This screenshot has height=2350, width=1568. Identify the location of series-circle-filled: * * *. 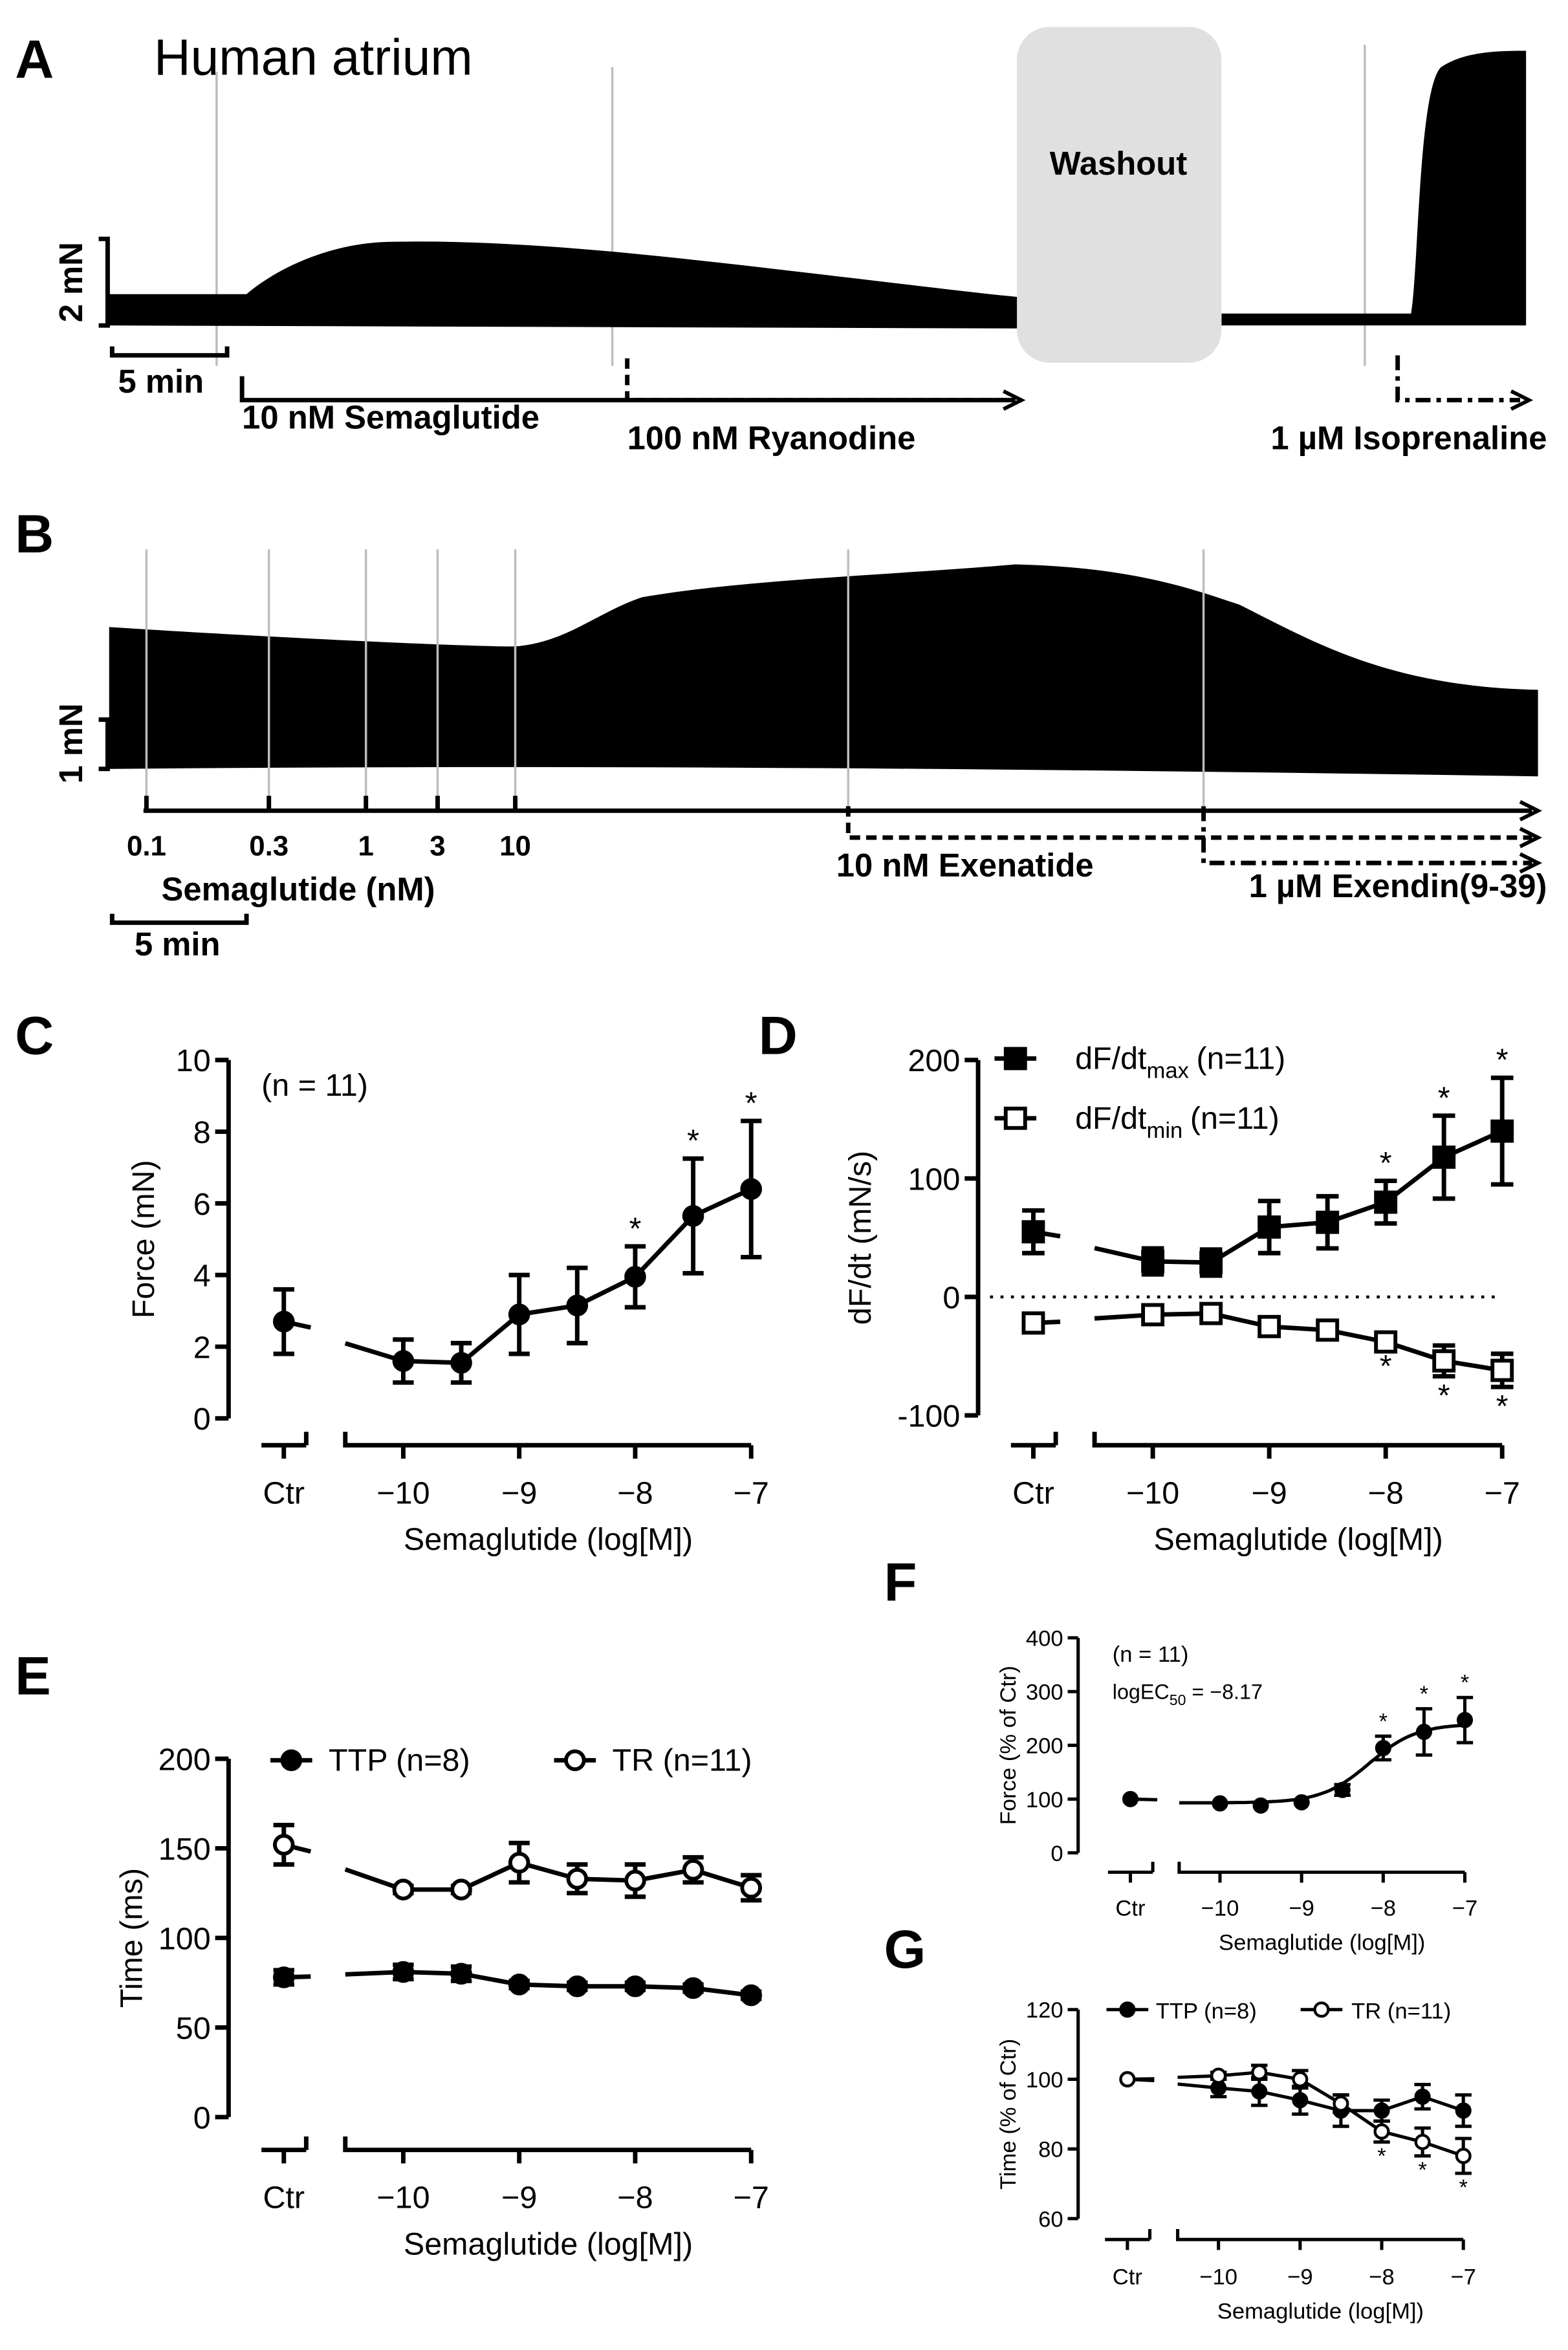
(1298, 1742).